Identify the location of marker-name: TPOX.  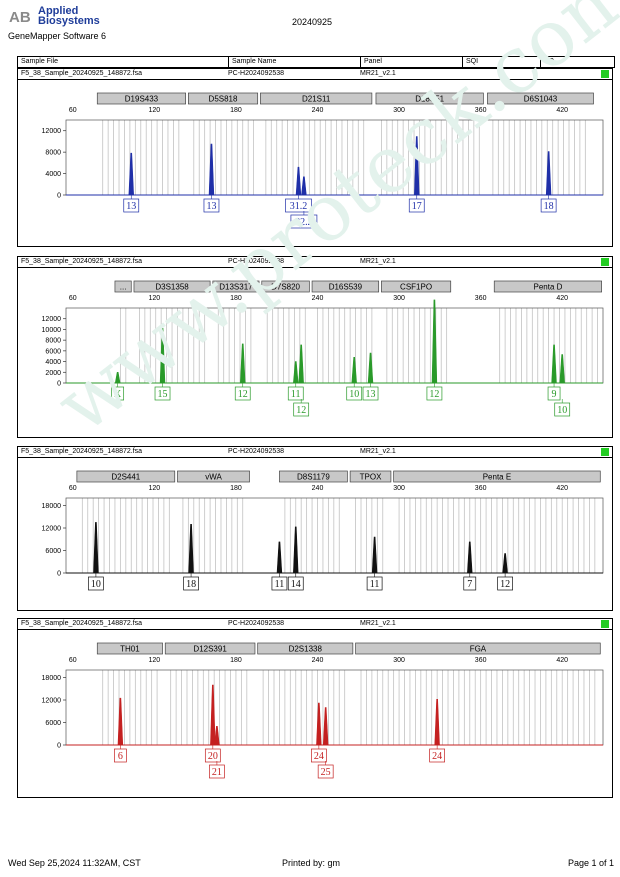
(371, 477).